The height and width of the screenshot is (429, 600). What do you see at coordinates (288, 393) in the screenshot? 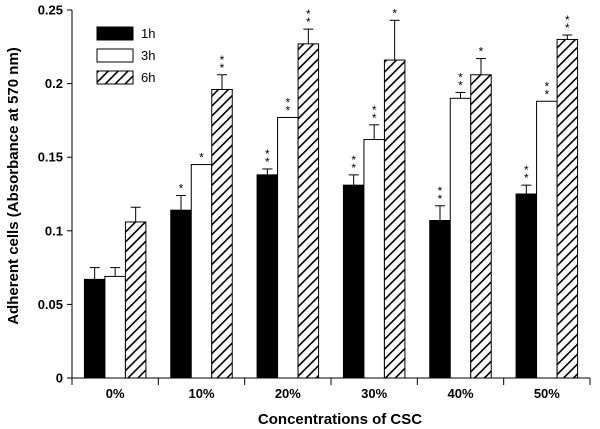
I see `x-tick-label: 20%` at bounding box center [288, 393].